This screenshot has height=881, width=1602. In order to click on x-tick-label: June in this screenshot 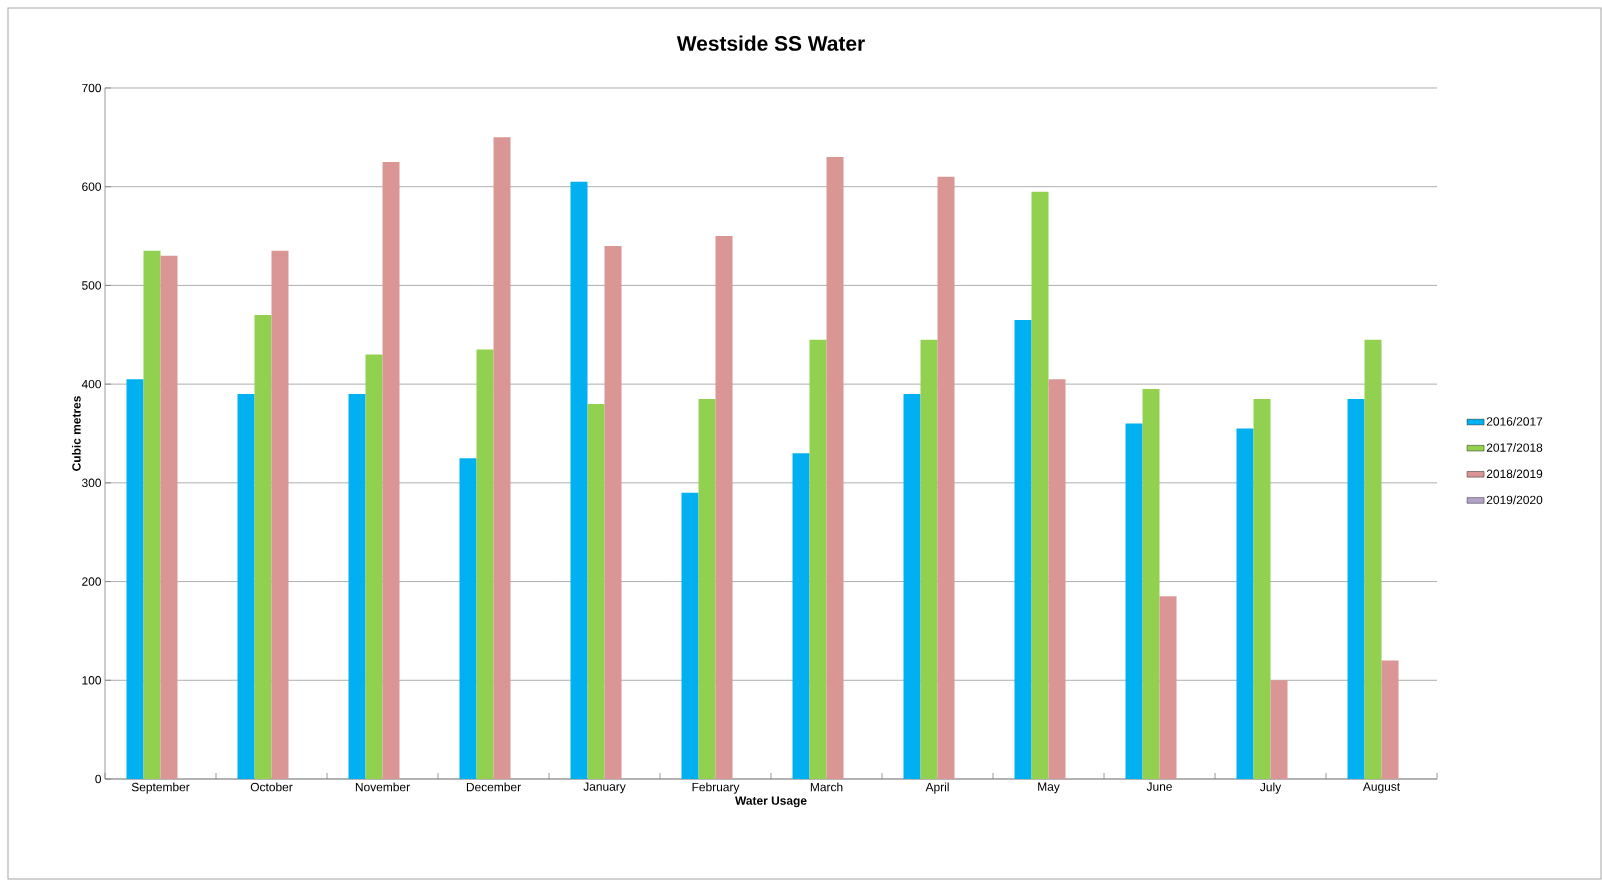, I will do `click(1159, 786)`.